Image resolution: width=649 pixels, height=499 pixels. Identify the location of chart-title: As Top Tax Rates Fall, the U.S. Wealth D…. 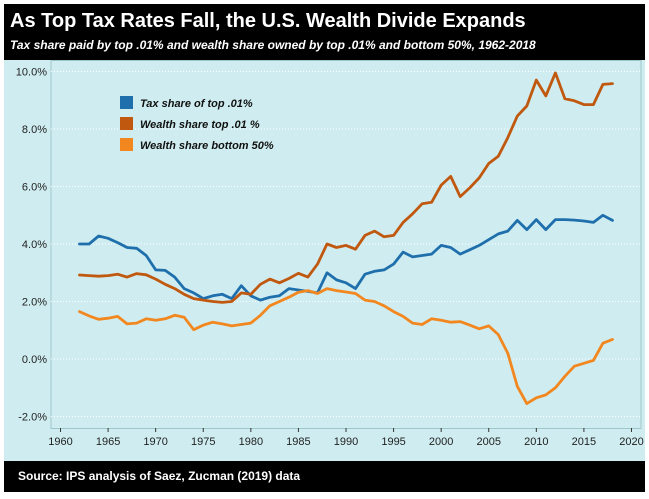
(268, 21).